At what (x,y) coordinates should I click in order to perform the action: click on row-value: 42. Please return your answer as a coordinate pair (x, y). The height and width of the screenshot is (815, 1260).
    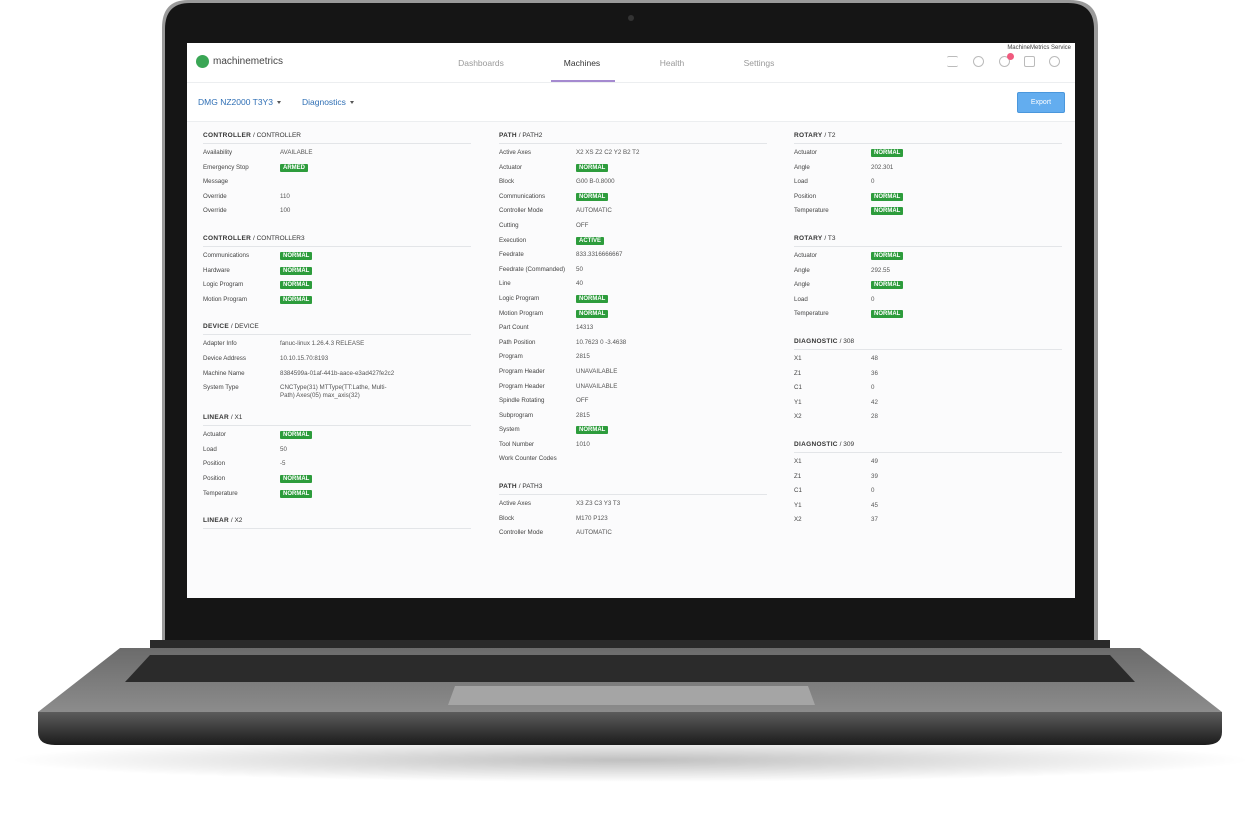
    Looking at the image, I should click on (874, 402).